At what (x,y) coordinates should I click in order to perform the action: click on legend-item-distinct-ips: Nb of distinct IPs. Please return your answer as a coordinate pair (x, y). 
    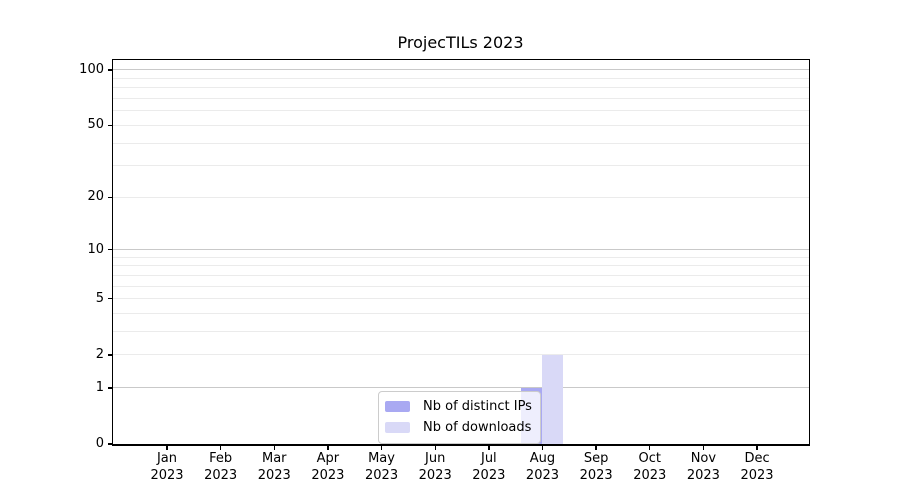
    Looking at the image, I should click on (458, 406).